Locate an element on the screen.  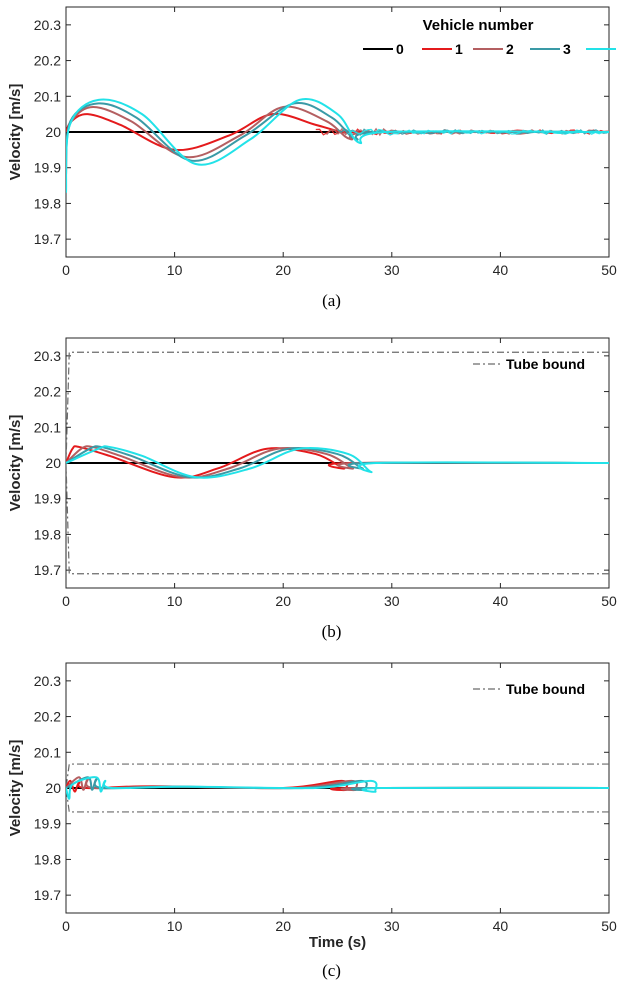
panel-caption: (a) is located at coordinates (331, 300).